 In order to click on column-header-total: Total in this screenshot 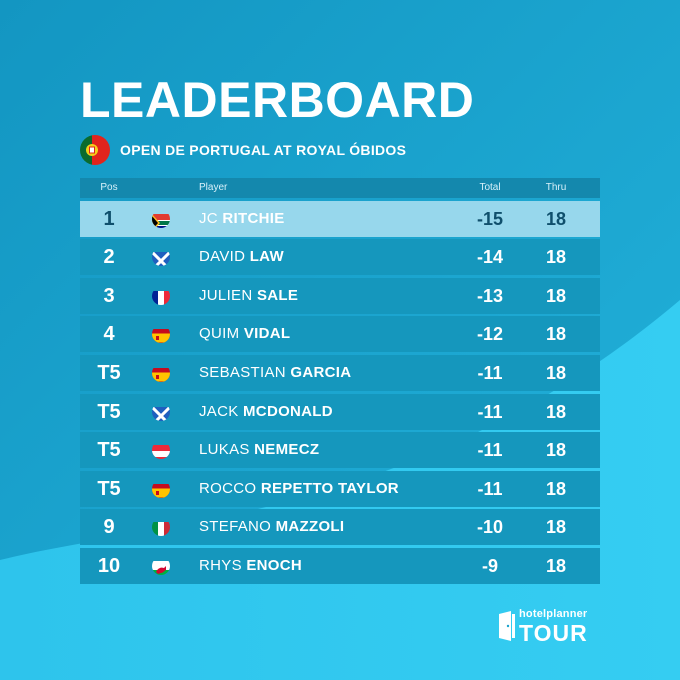, I will do `click(490, 187)`.